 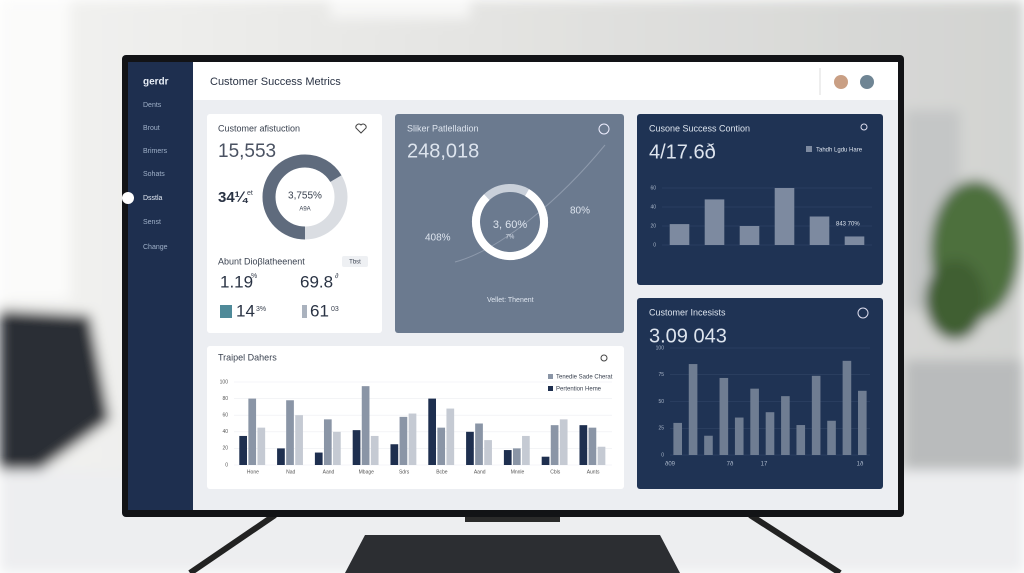 What do you see at coordinates (404, 472) in the screenshot?
I see `x-tick-label: Sdrs` at bounding box center [404, 472].